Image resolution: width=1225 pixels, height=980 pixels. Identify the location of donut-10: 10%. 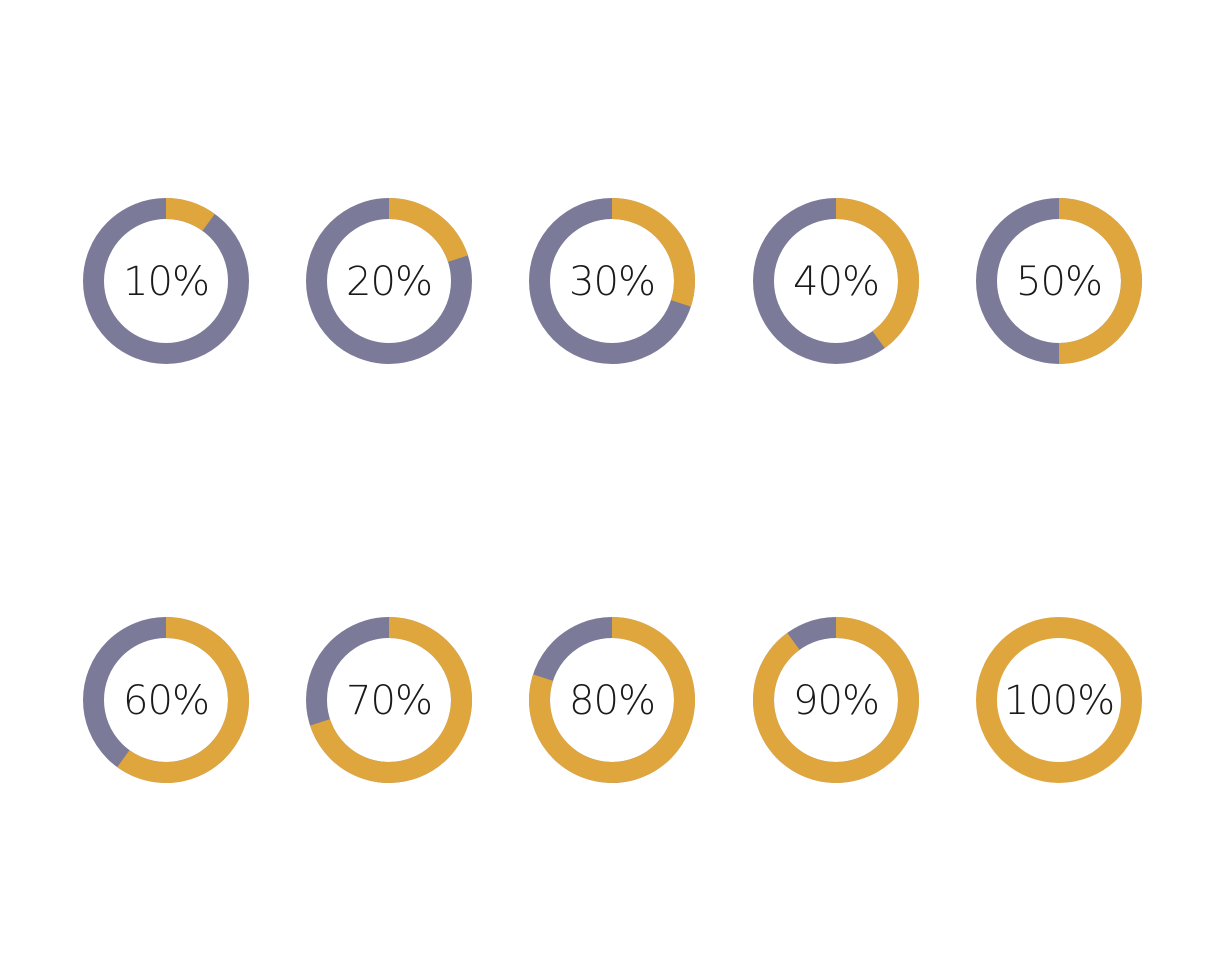
(166, 281).